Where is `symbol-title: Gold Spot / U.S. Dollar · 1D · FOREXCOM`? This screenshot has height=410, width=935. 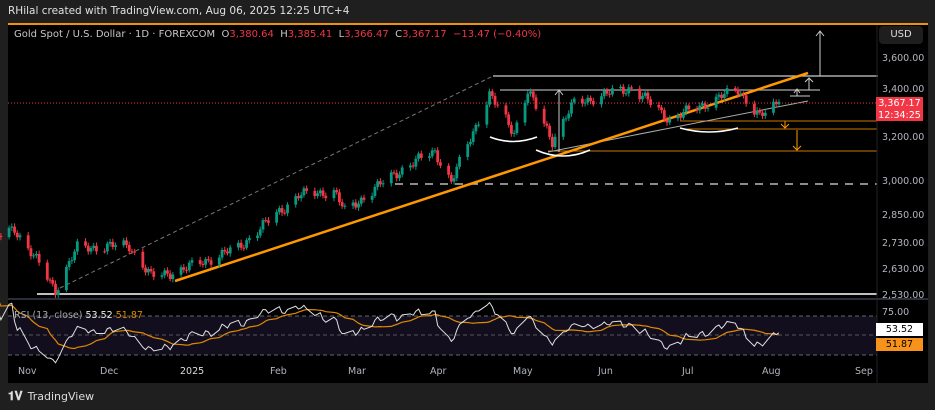
symbol-title: Gold Spot / U.S. Dollar · 1D · FOREXCOM is located at coordinates (115, 34).